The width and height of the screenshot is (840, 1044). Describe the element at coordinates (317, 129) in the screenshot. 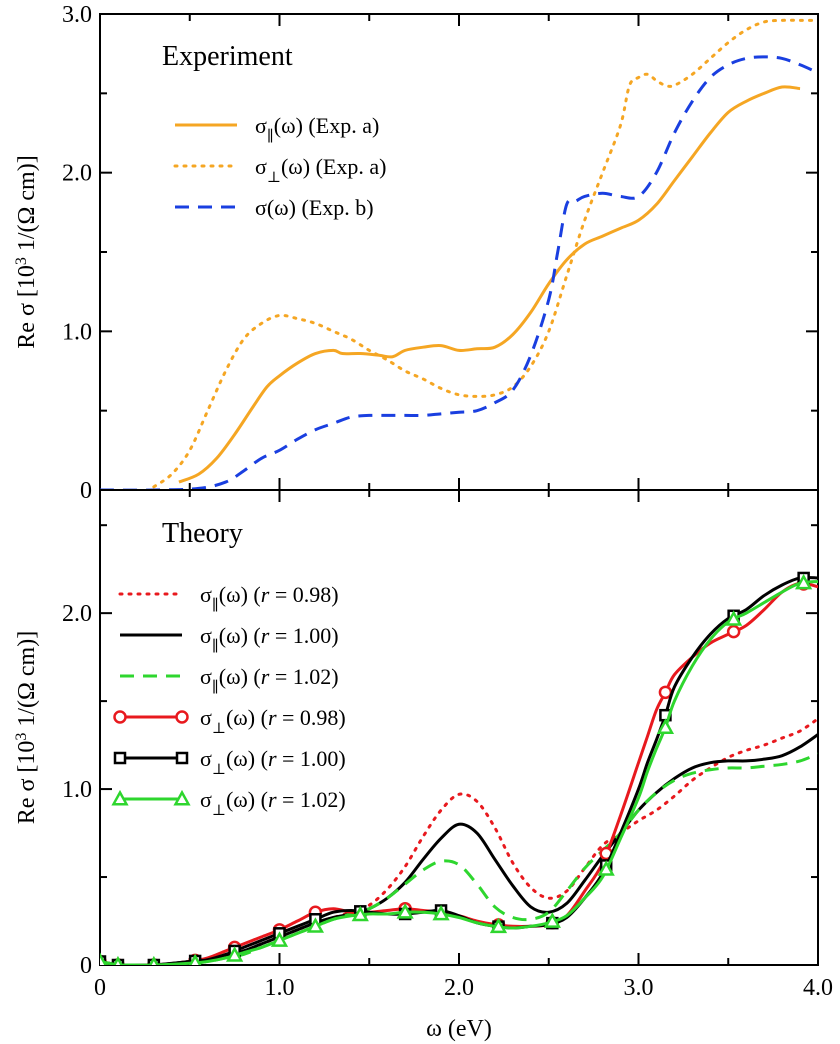

I see `legend-entry: σ∥(ω) (Exp. a)` at that location.